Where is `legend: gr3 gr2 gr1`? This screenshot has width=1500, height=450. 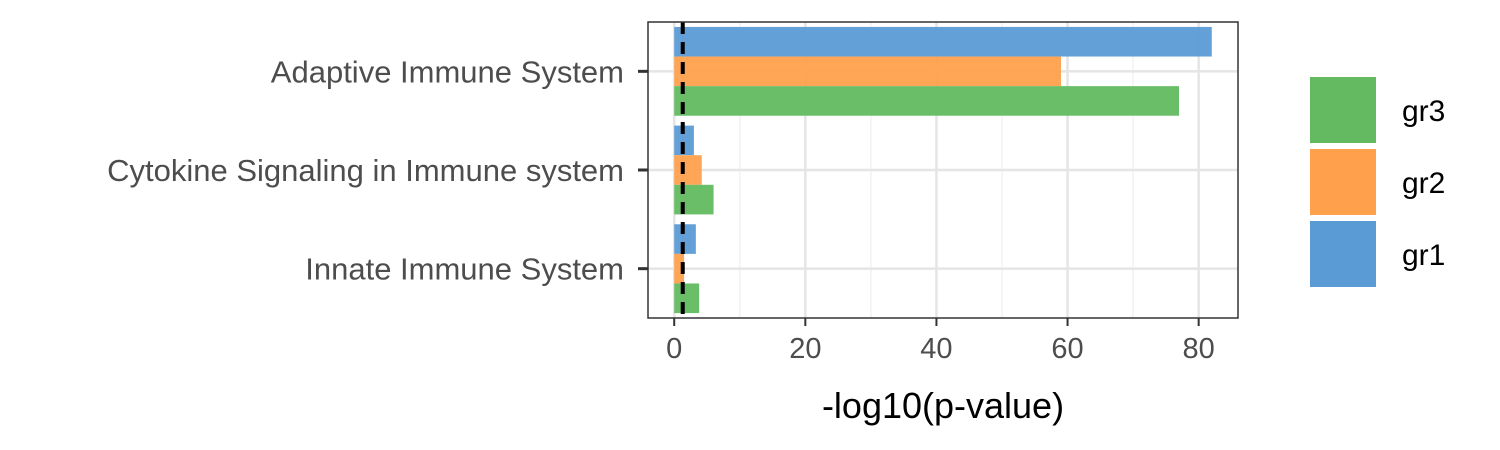 legend: gr3 gr2 gr1 is located at coordinates (1377, 182).